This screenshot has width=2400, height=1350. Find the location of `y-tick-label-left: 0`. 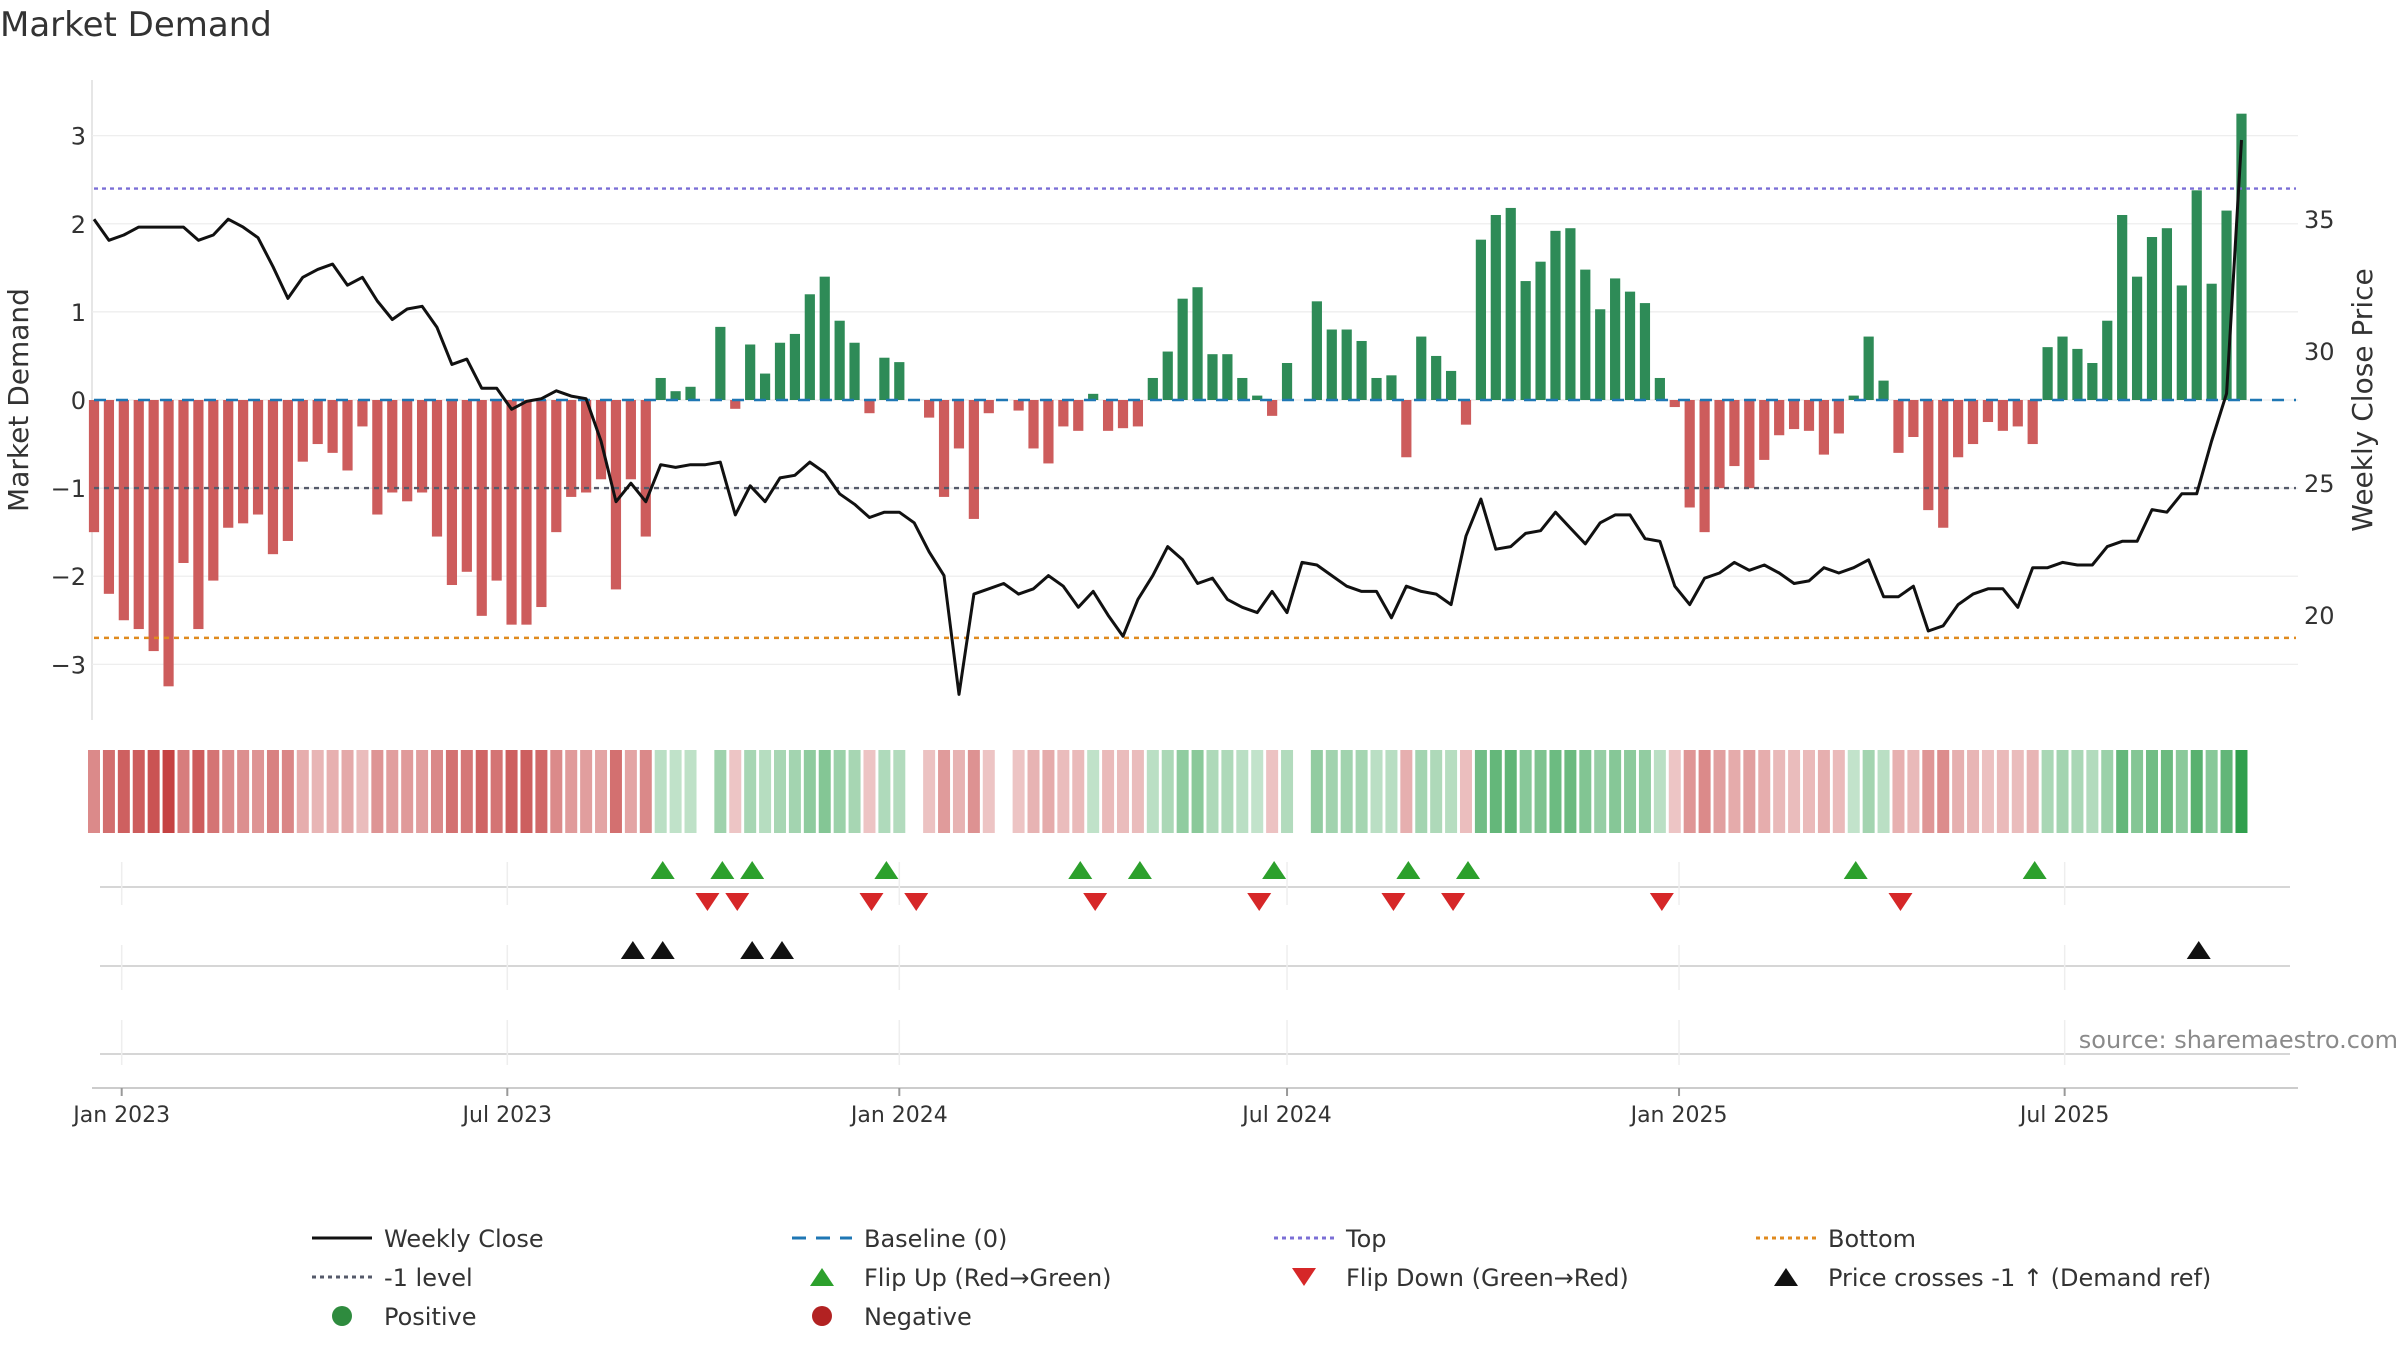

y-tick-label-left: 0 is located at coordinates (78, 401).